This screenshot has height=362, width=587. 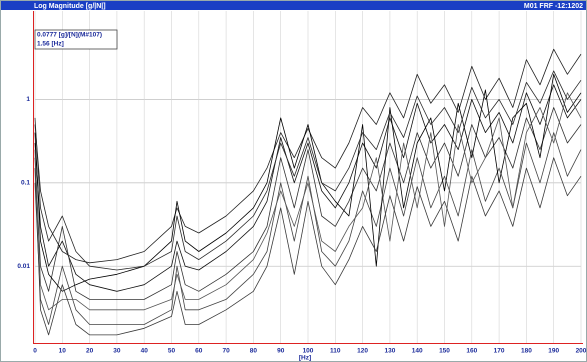 I want to click on annotation-box, so click(x=76, y=39).